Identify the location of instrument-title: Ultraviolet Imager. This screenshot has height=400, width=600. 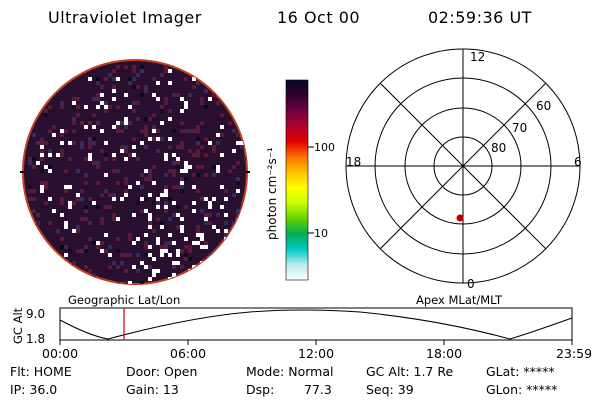
(125, 17).